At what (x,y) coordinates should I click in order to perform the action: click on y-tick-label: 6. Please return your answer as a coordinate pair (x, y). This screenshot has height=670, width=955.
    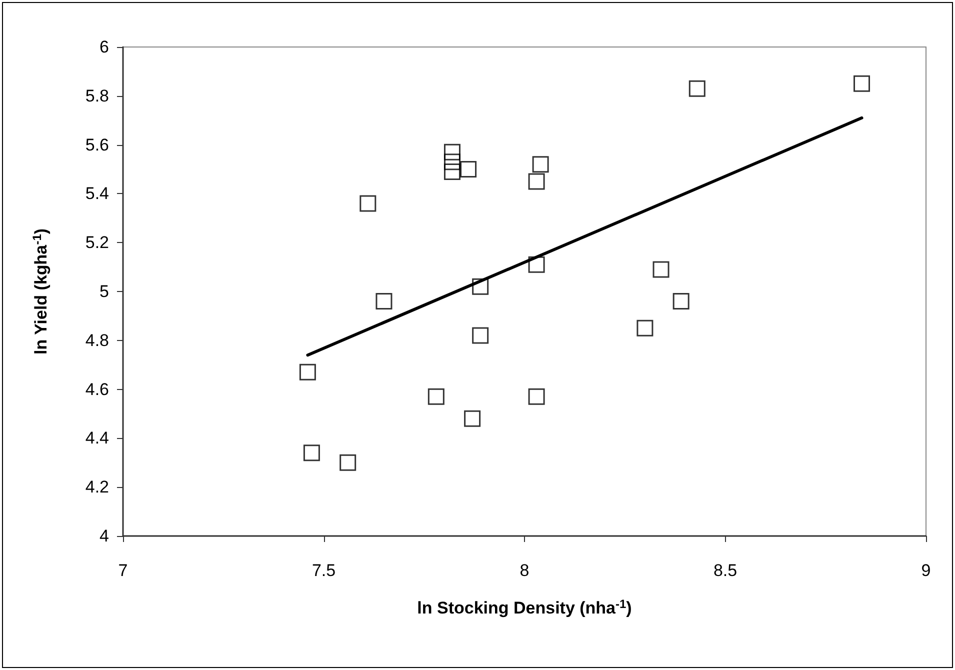
    Looking at the image, I should click on (104, 47).